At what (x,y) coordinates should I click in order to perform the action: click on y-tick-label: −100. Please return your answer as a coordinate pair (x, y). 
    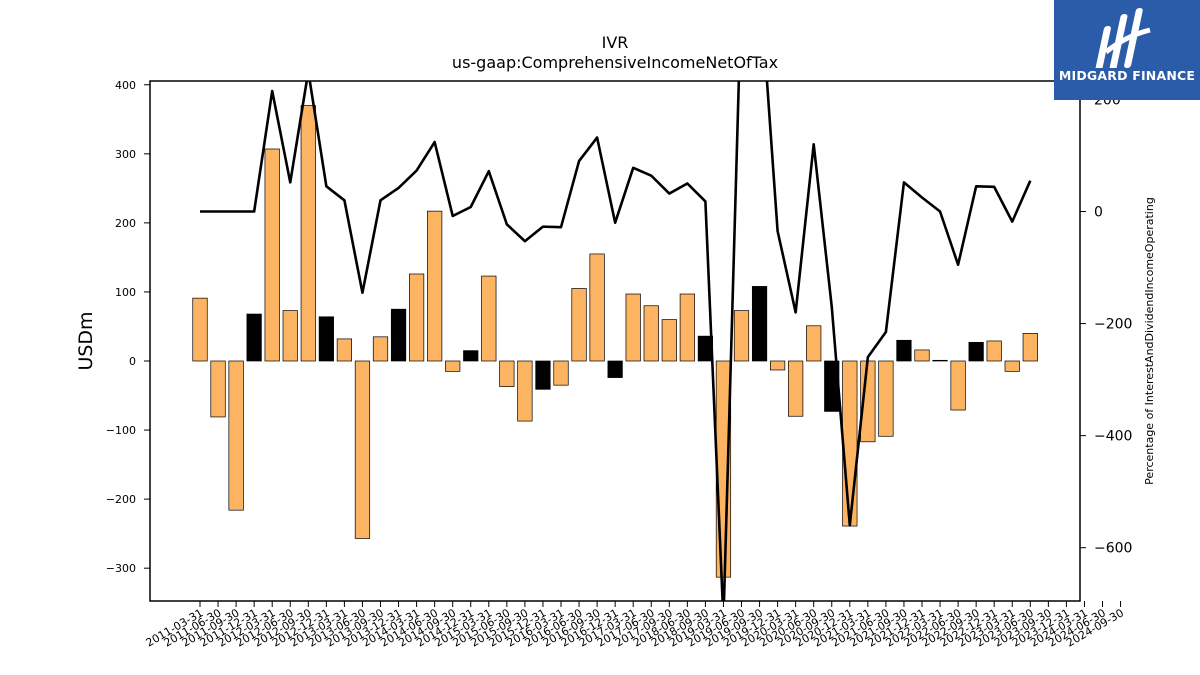
    Looking at the image, I should click on (121, 430).